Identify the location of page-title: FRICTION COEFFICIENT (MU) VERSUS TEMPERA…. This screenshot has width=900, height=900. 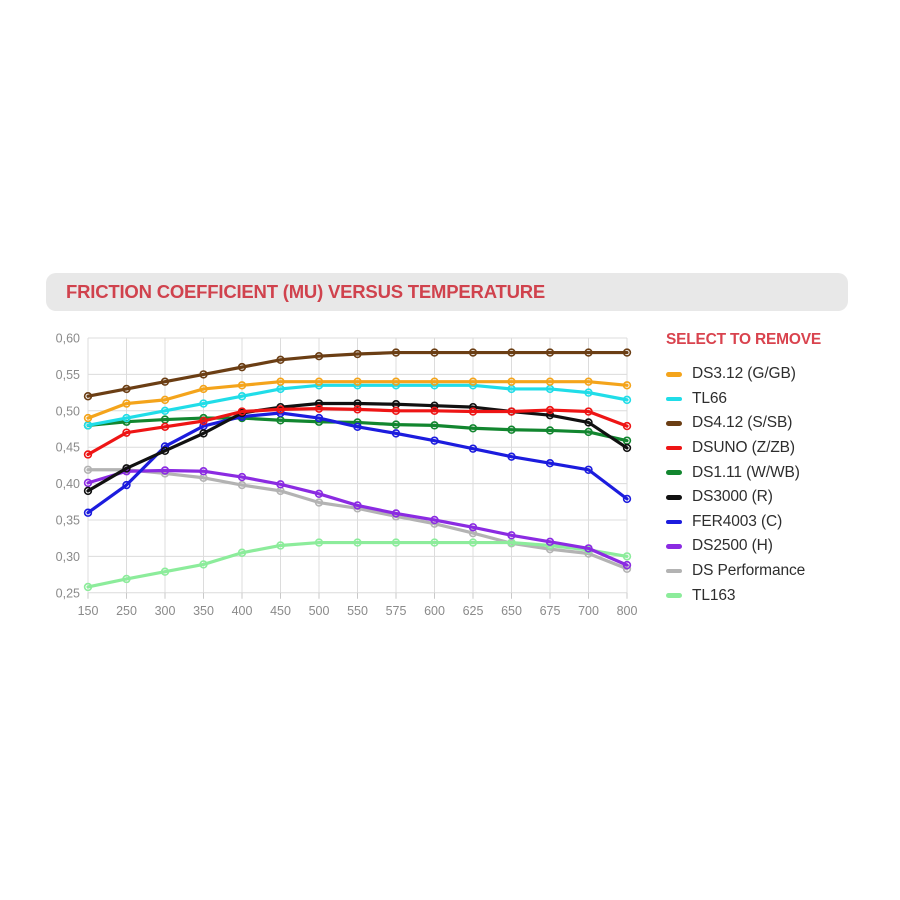
(306, 291).